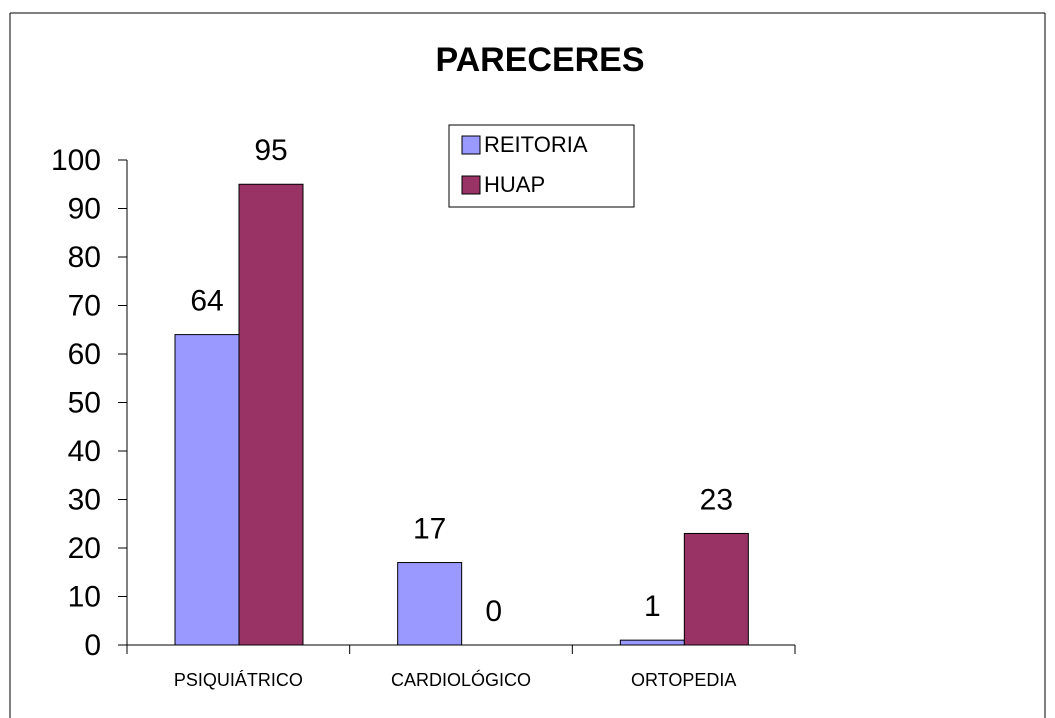 The width and height of the screenshot is (1055, 718). Describe the element at coordinates (206, 301) in the screenshot. I see `value-label: 64` at that location.